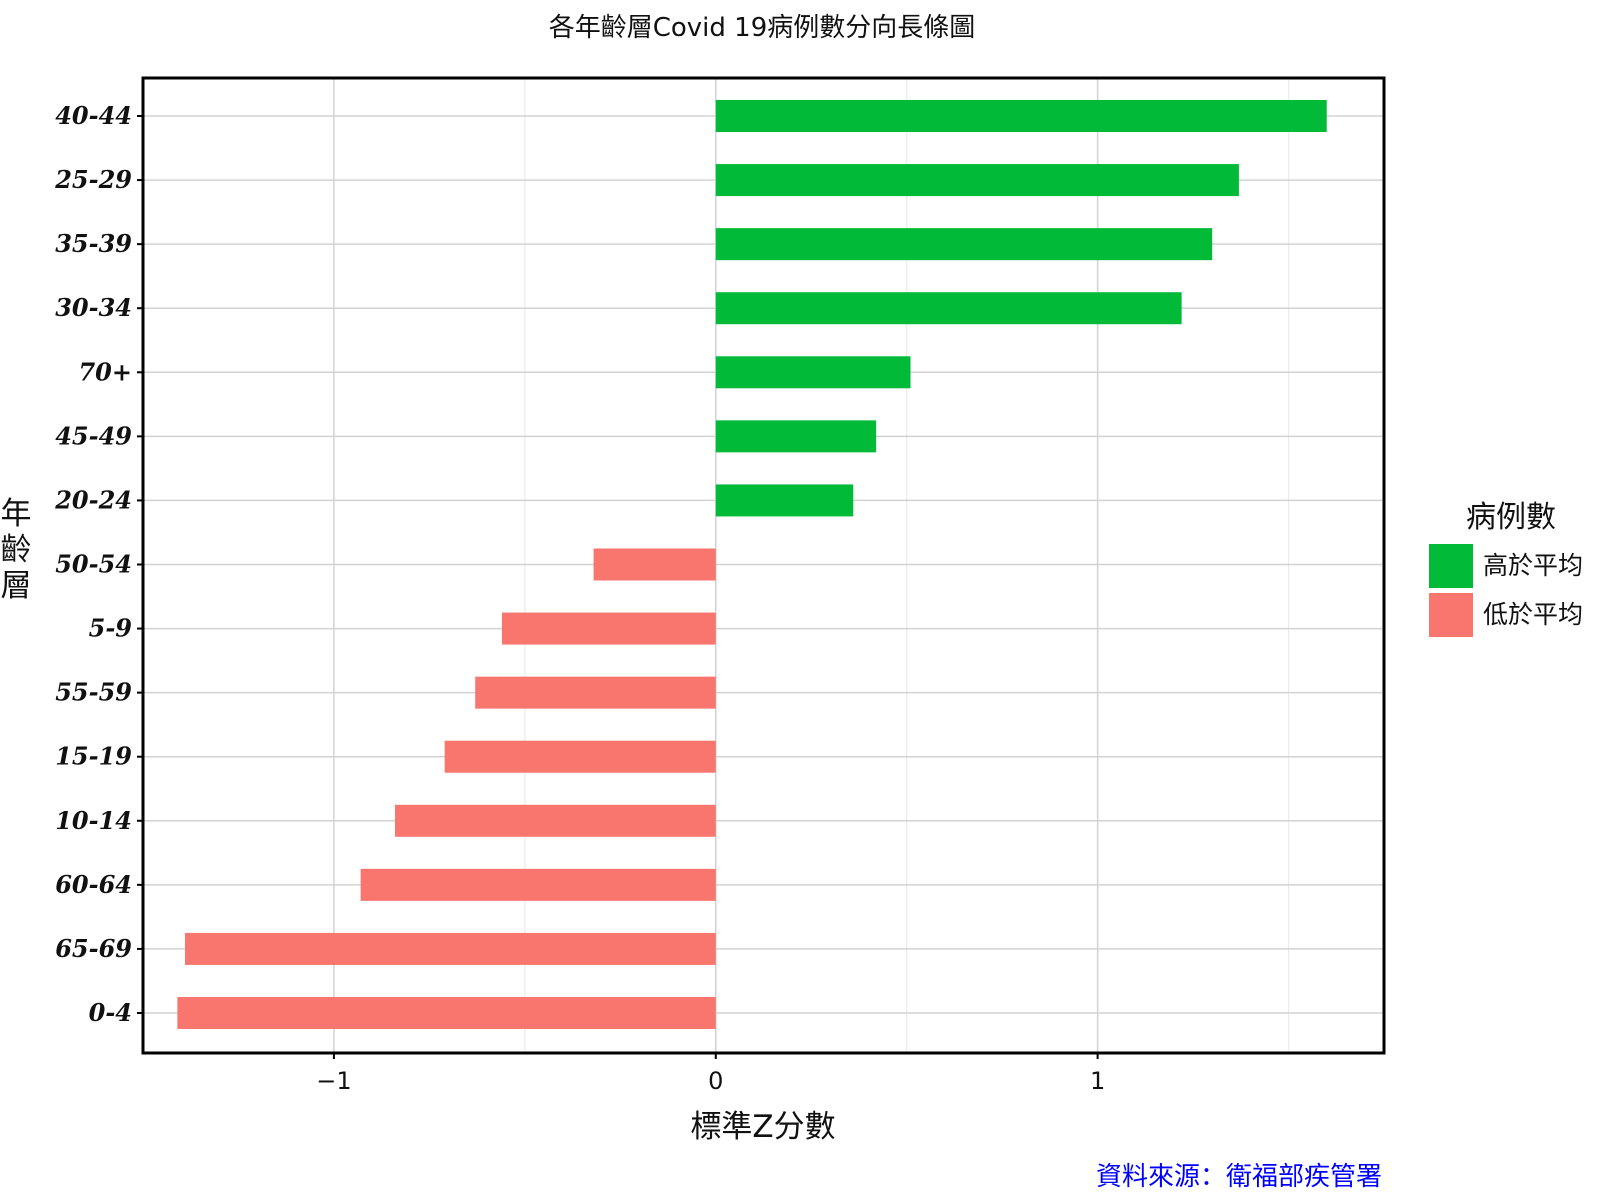 The width and height of the screenshot is (1600, 1200). What do you see at coordinates (93, 564) in the screenshot?
I see `y-tick-label: 50-54` at bounding box center [93, 564].